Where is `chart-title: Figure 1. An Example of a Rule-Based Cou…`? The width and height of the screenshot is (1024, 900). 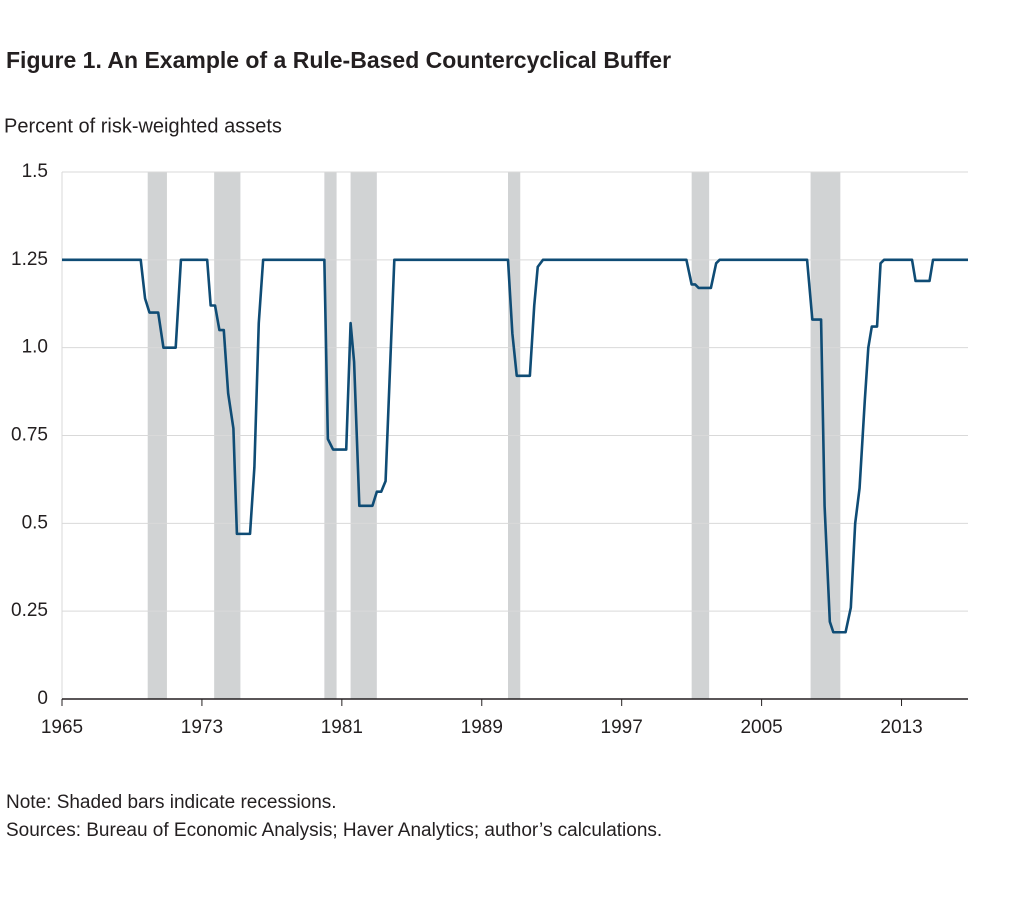
chart-title: Figure 1. An Example of a Rule-Based Cou… is located at coordinates (338, 60).